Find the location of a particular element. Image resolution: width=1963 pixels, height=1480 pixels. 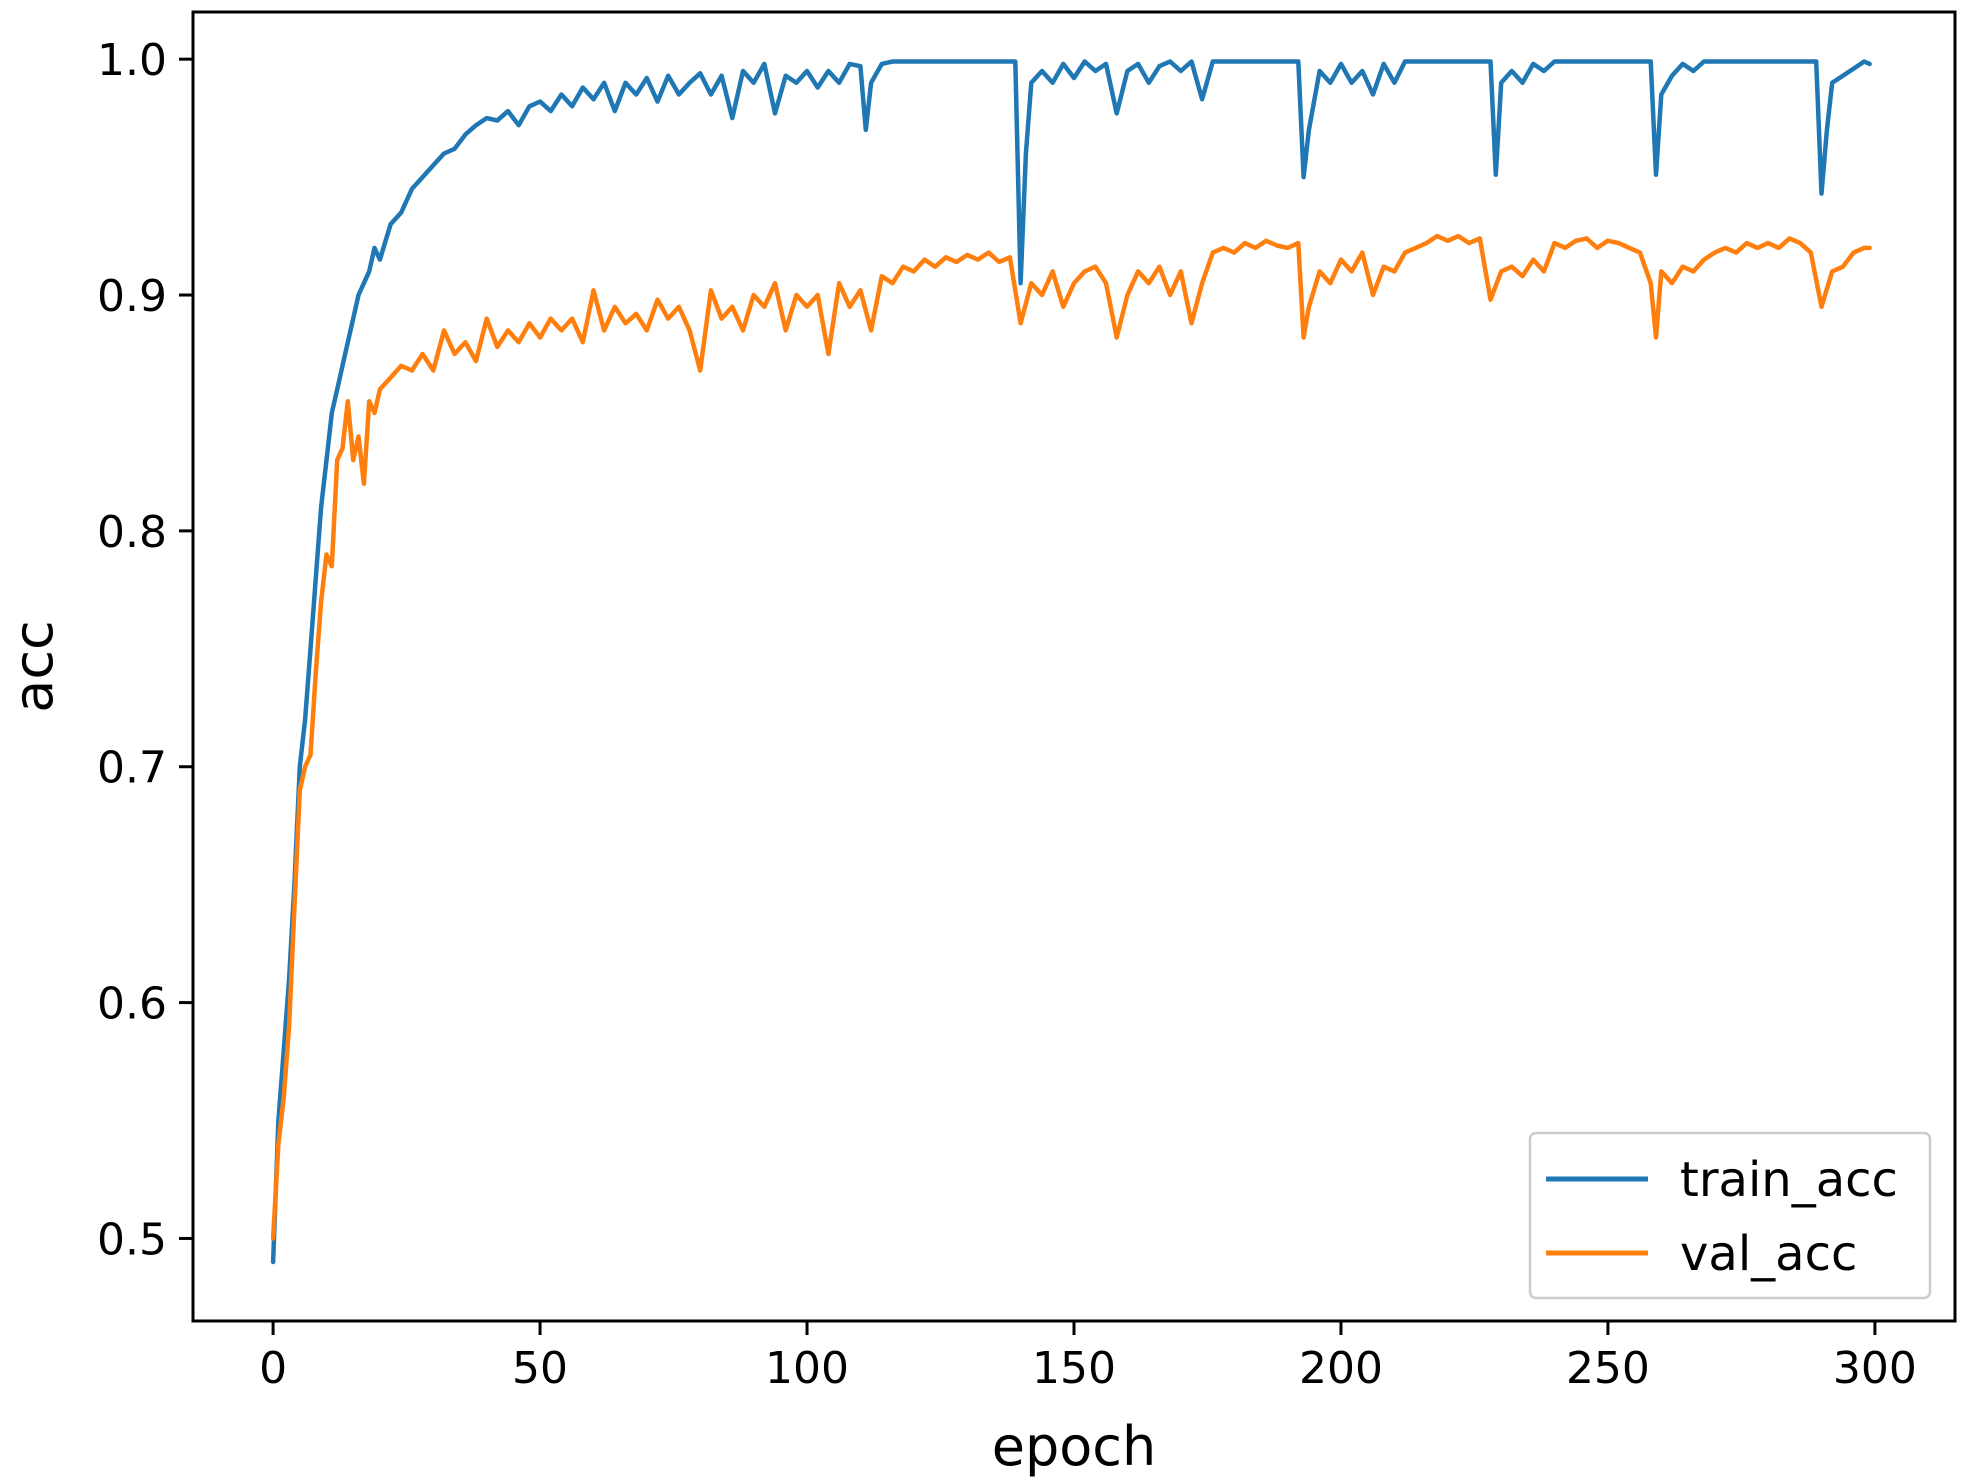

y-tick-label: 0.5 is located at coordinates (132, 1239).